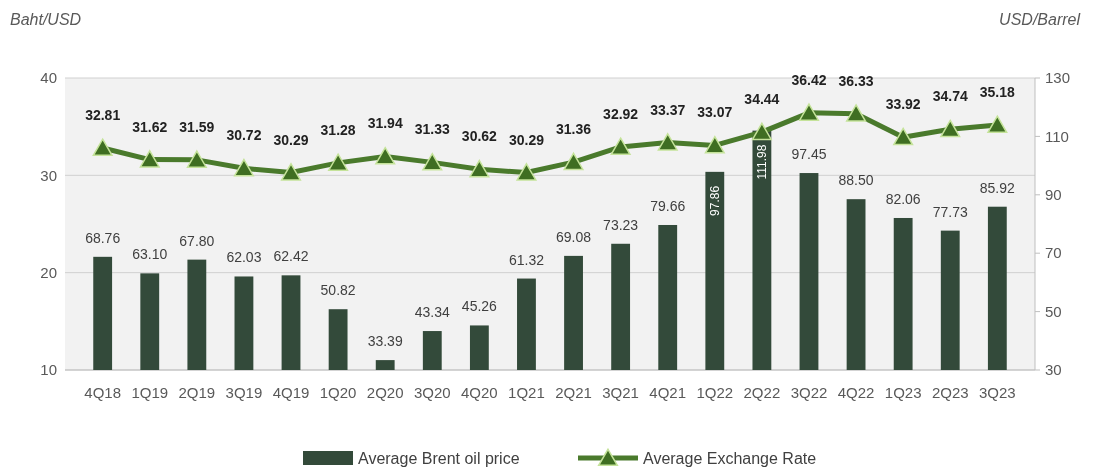 The image size is (1094, 474). I want to click on data-label: 33.39, so click(385, 341).